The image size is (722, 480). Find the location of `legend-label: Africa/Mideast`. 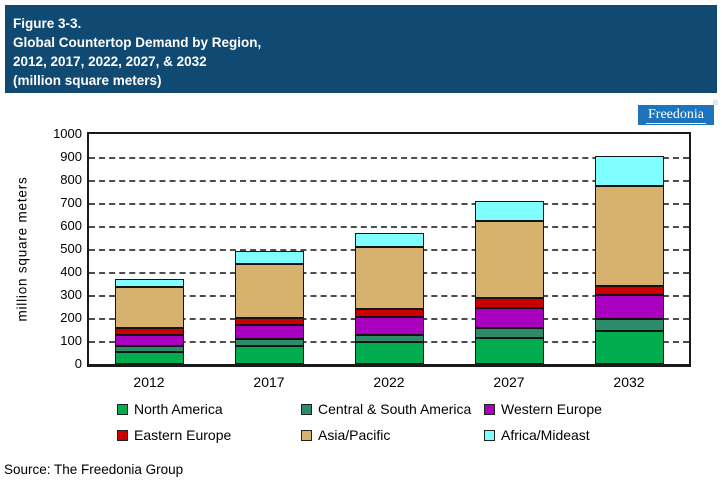

legend-label: Africa/Mideast is located at coordinates (545, 435).